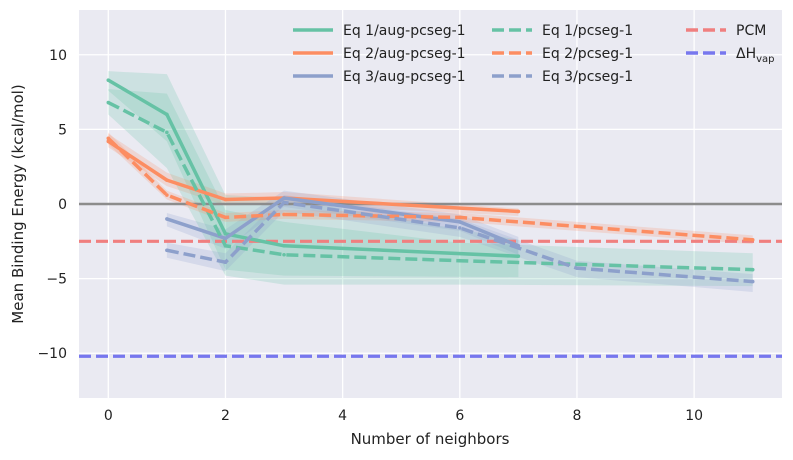 The image size is (793, 460). What do you see at coordinates (587, 31) in the screenshot?
I see `legend-label: Eq 1/pcseg-1` at bounding box center [587, 31].